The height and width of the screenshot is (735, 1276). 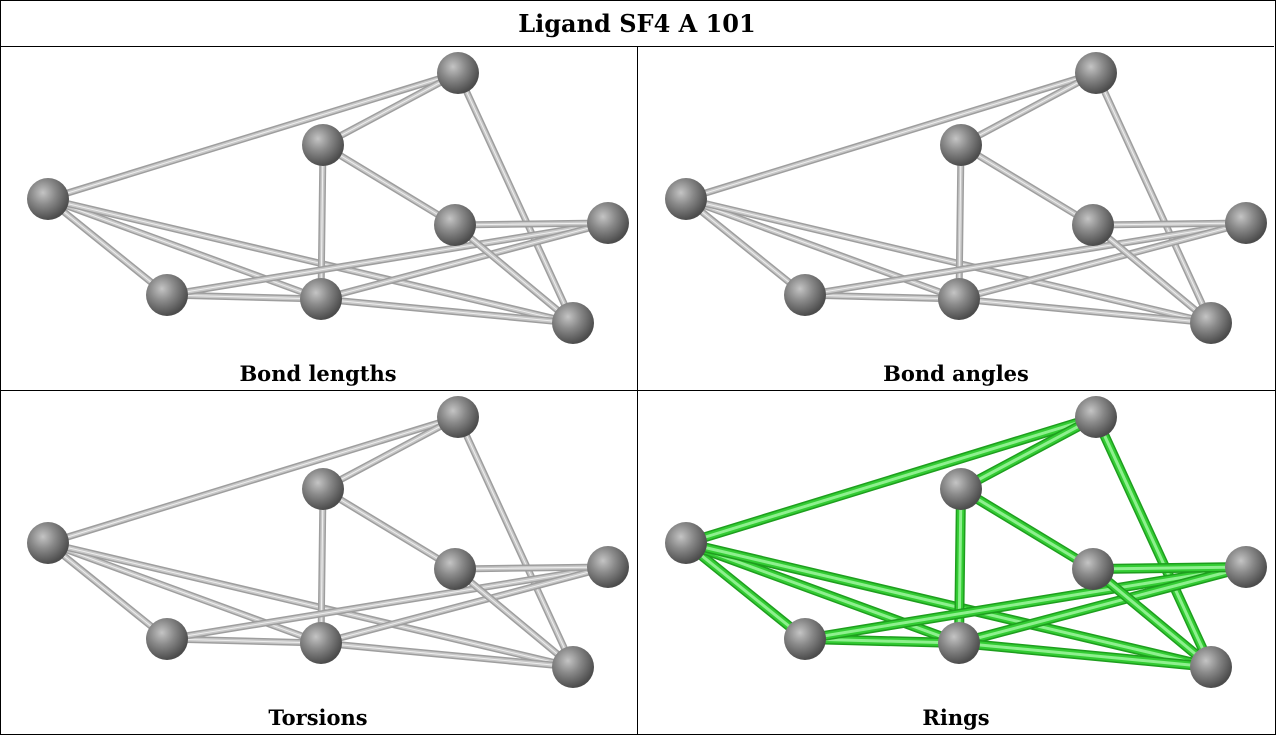 What do you see at coordinates (318, 717) in the screenshot?
I see `panel-caption: Torsions` at bounding box center [318, 717].